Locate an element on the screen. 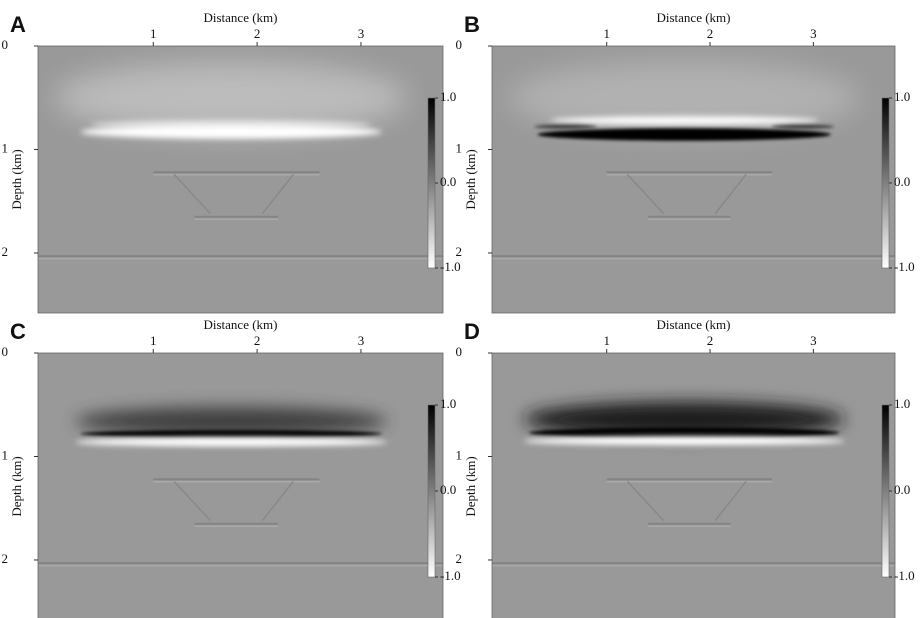  panel-label: C is located at coordinates (18, 331).